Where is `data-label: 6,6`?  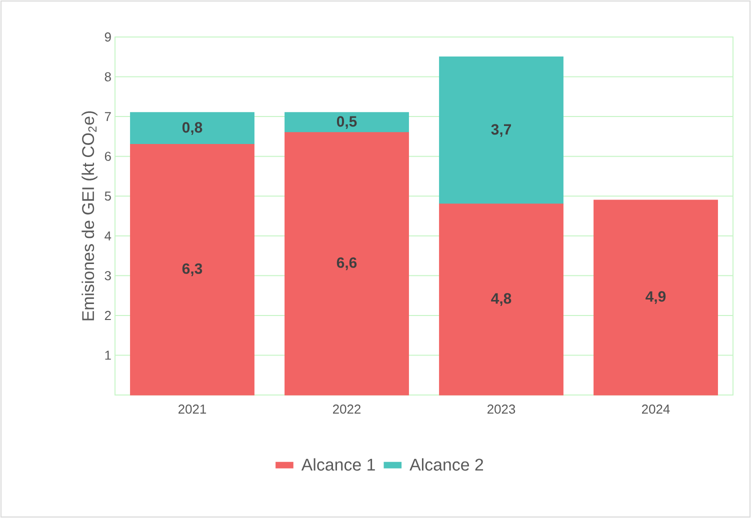 data-label: 6,6 is located at coordinates (346, 263).